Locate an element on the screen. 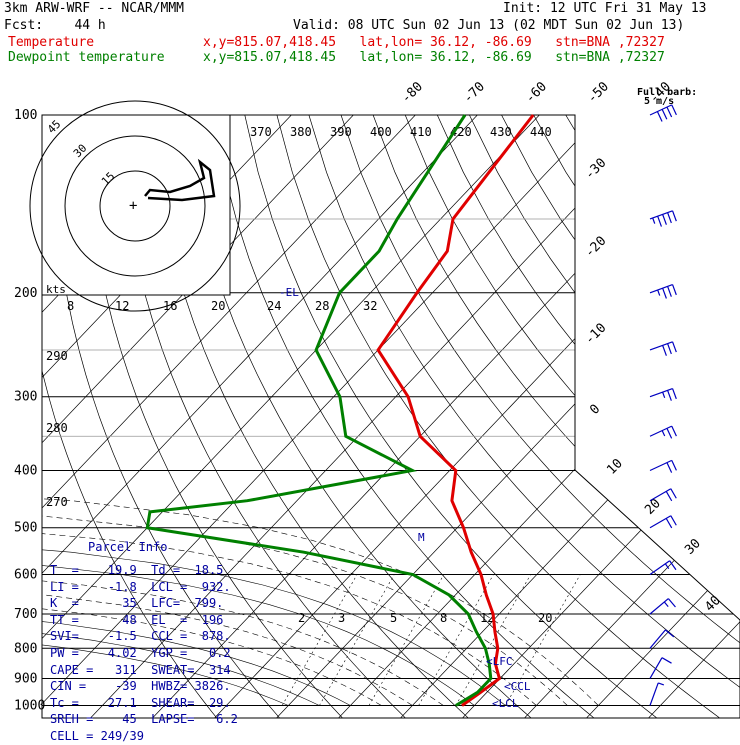  parcel-info-row: CAPE = 311 SWEAT= 314 is located at coordinates (144, 670).